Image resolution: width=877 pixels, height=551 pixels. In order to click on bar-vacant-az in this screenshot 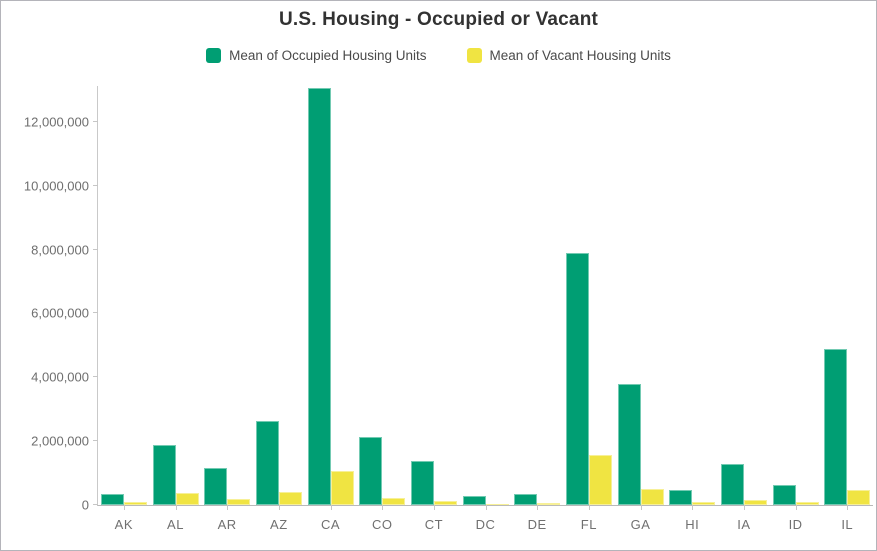, I will do `click(290, 498)`.